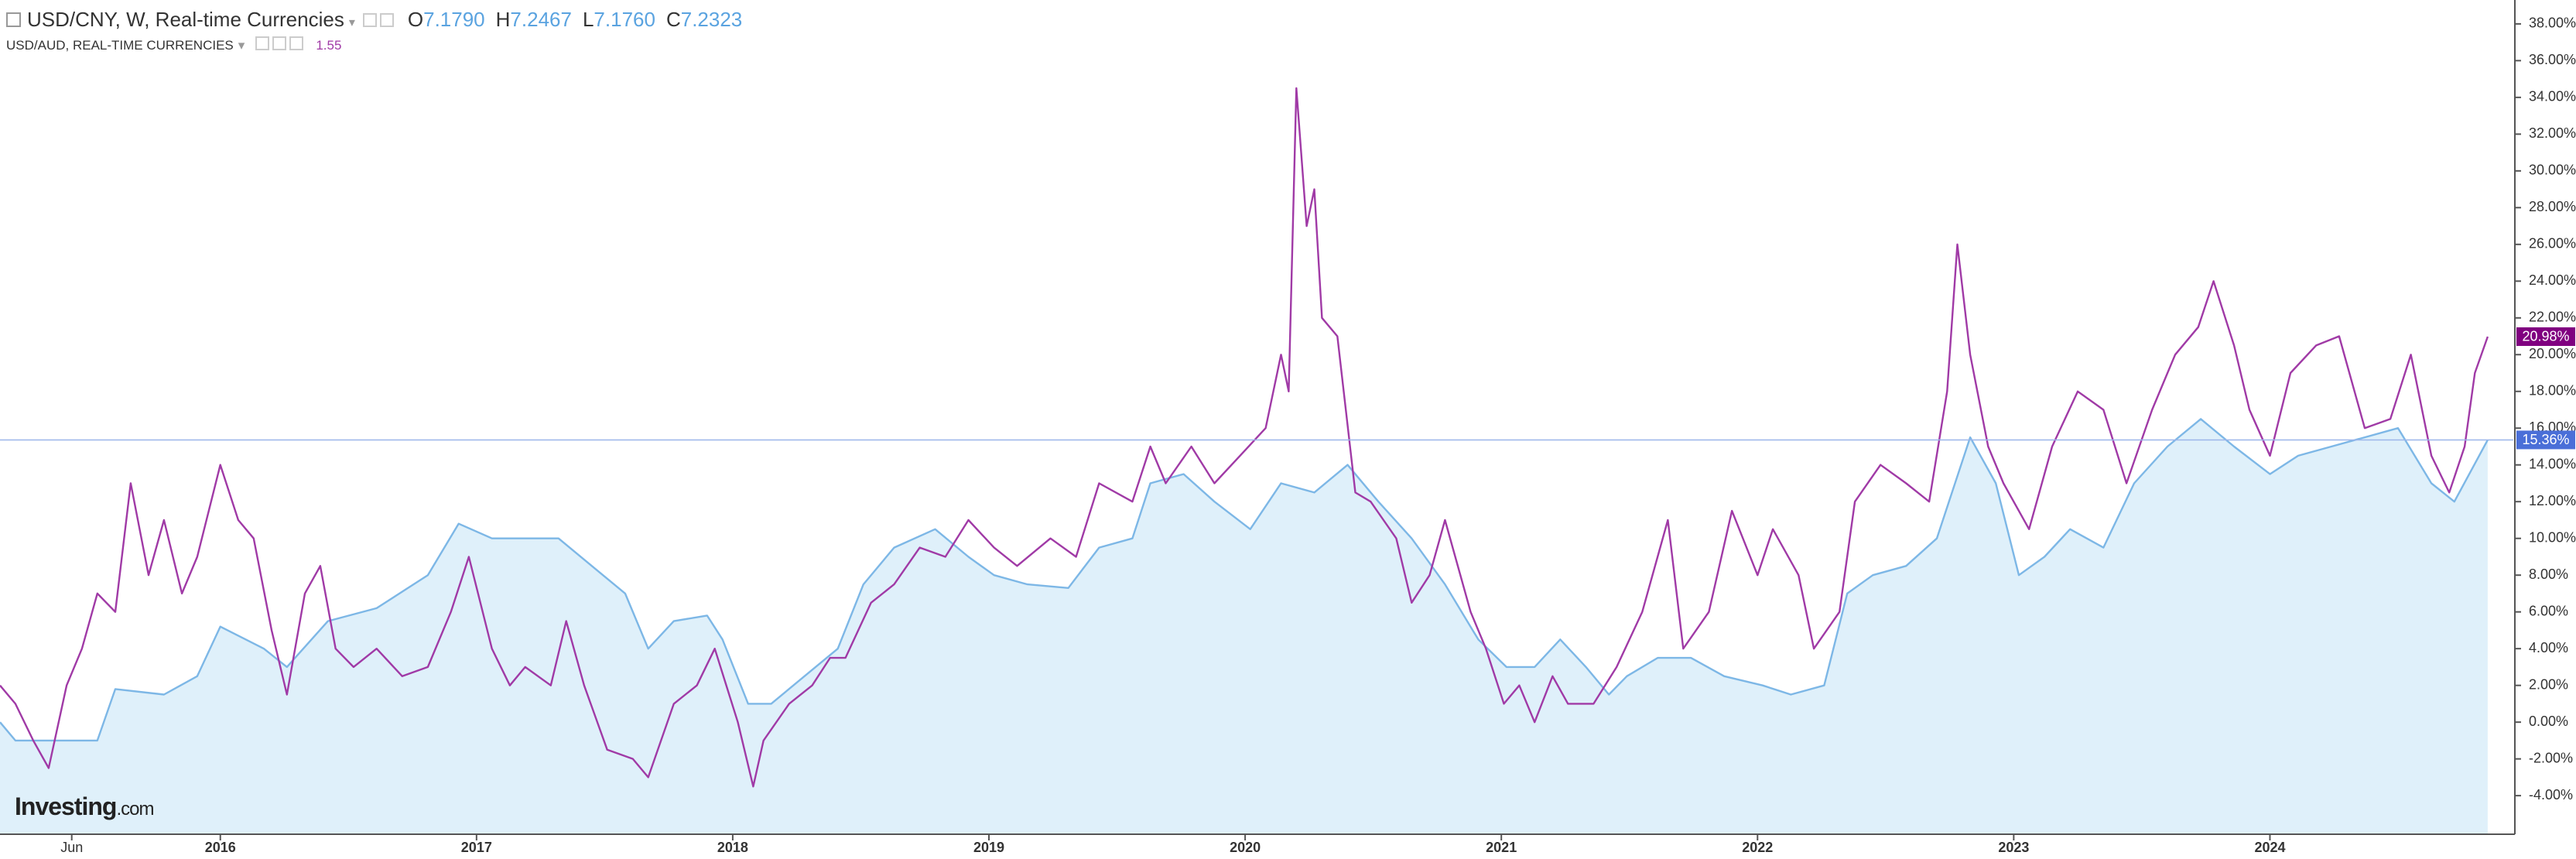 The height and width of the screenshot is (859, 2576). I want to click on y-tick-label: 24.00%, so click(2553, 280).